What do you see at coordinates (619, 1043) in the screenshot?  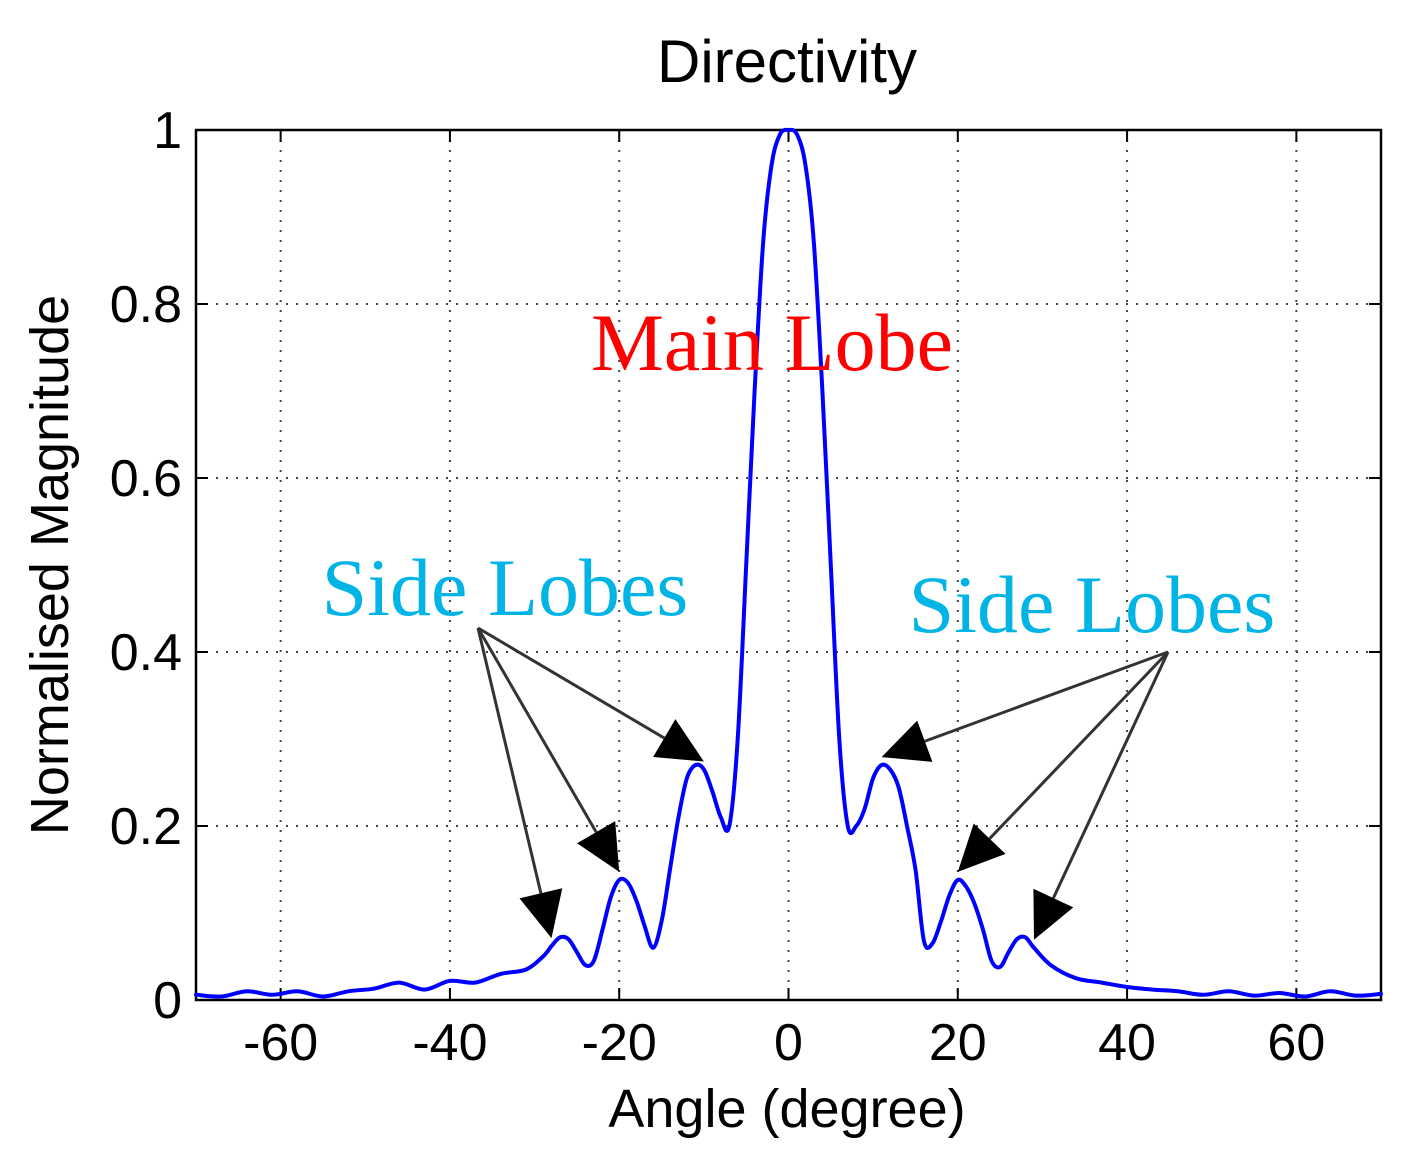 I see `x-tick-label: -20` at bounding box center [619, 1043].